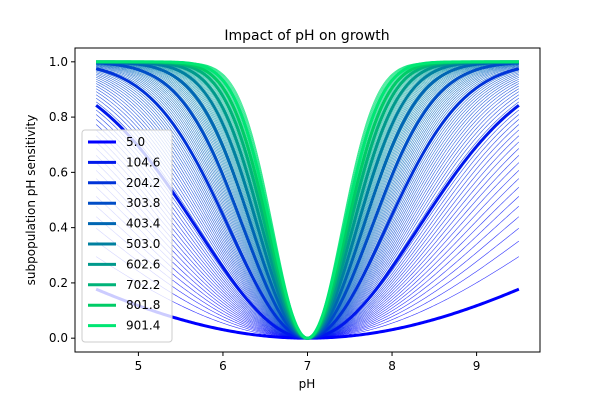 The image size is (600, 400). Describe the element at coordinates (307, 384) in the screenshot. I see `x-axis-title: pH` at that location.